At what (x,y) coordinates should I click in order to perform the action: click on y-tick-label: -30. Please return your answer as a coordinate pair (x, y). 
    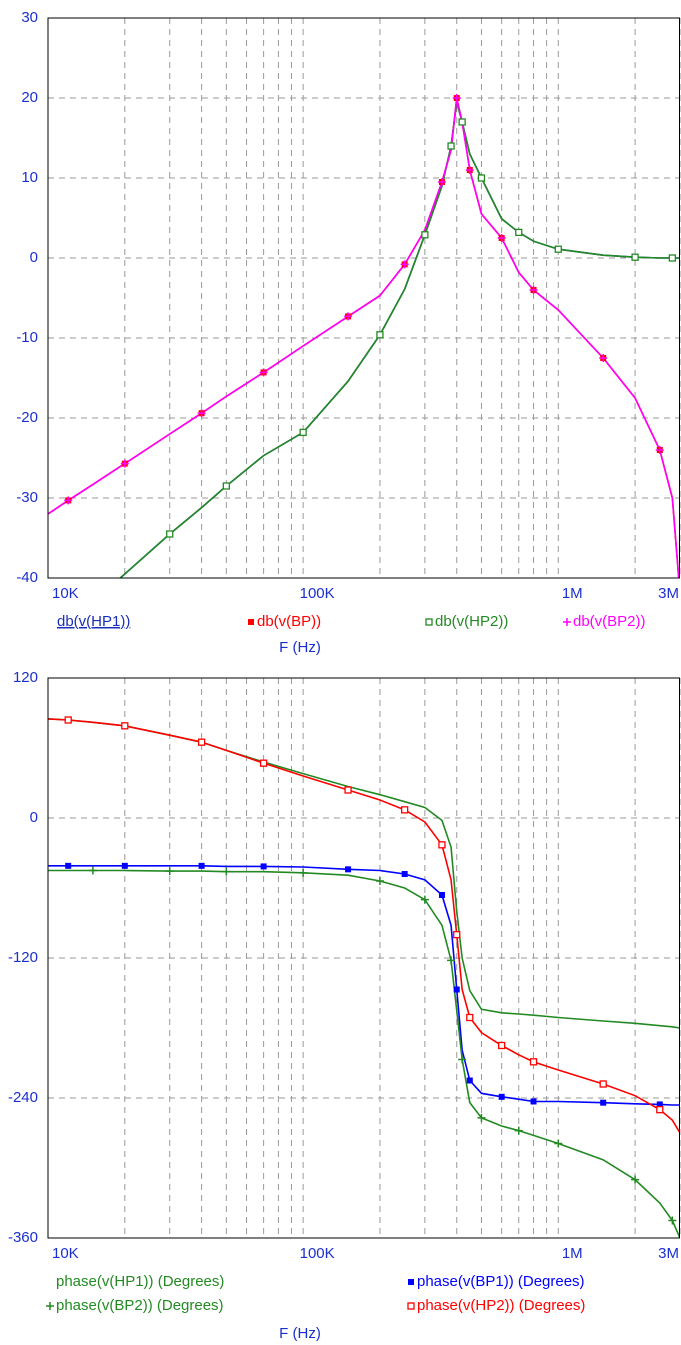
    Looking at the image, I should click on (27, 497).